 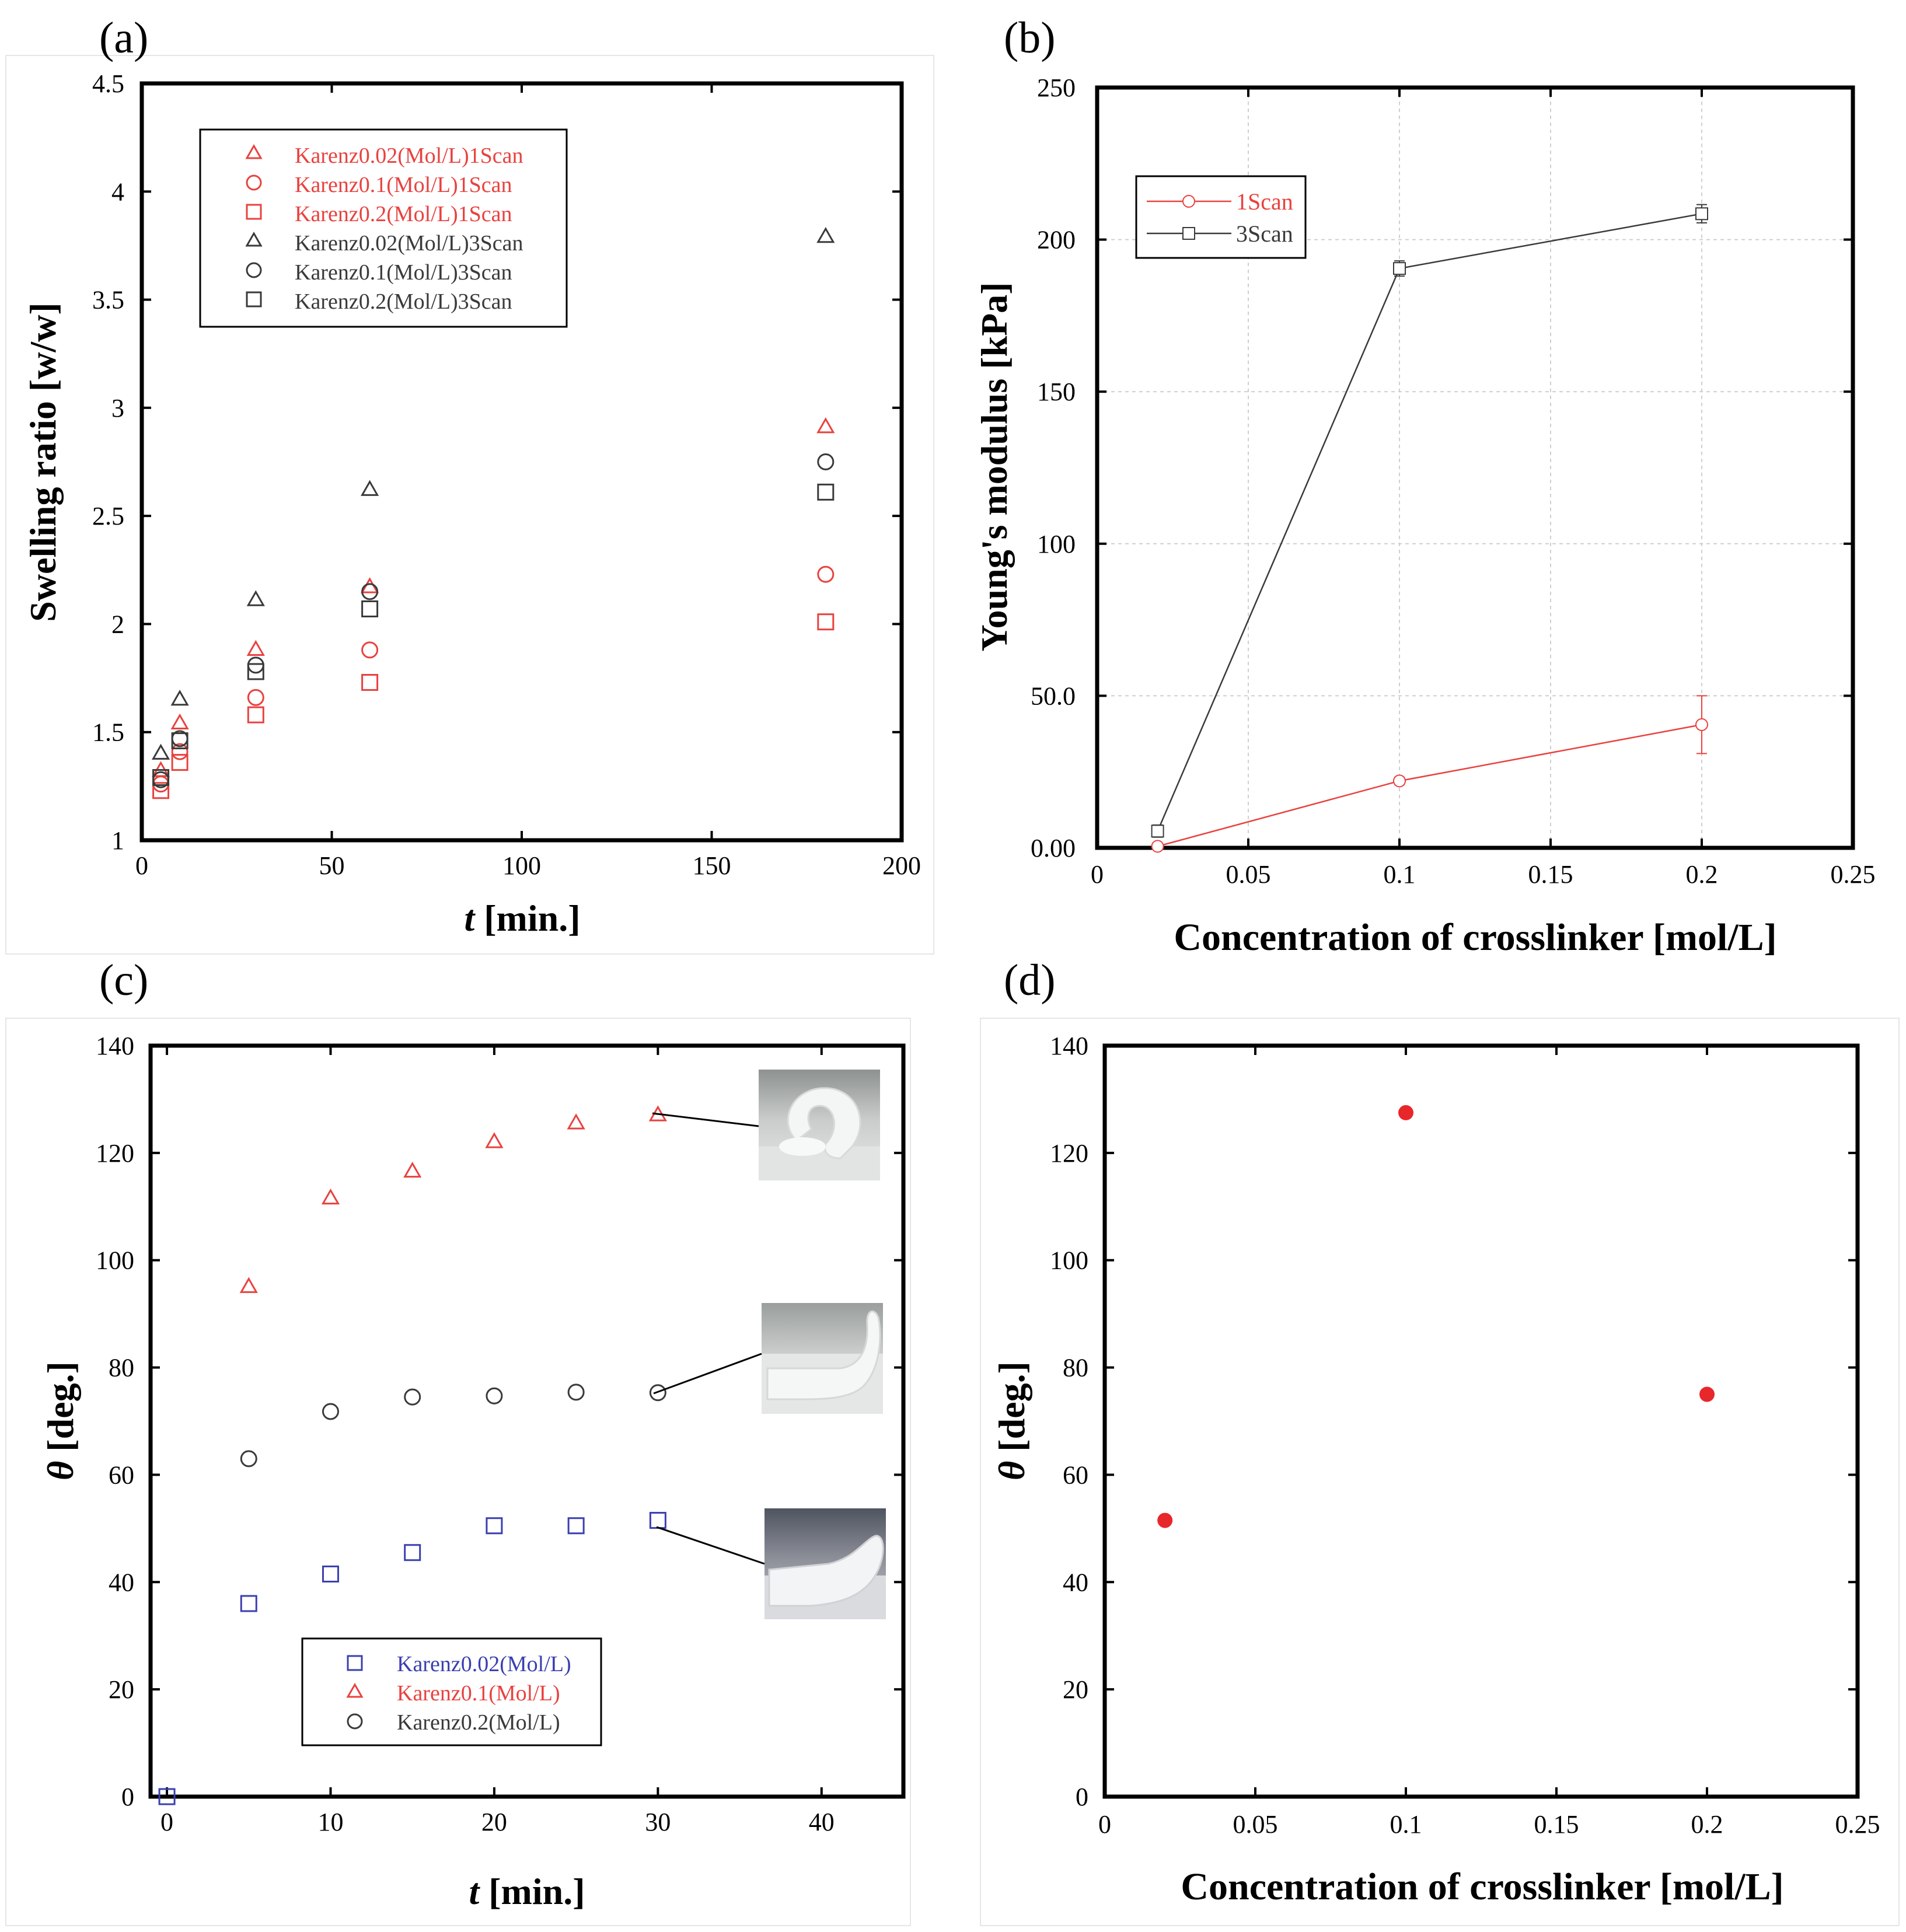 I want to click on b-y-tick-label: 100, so click(x=1056, y=544).